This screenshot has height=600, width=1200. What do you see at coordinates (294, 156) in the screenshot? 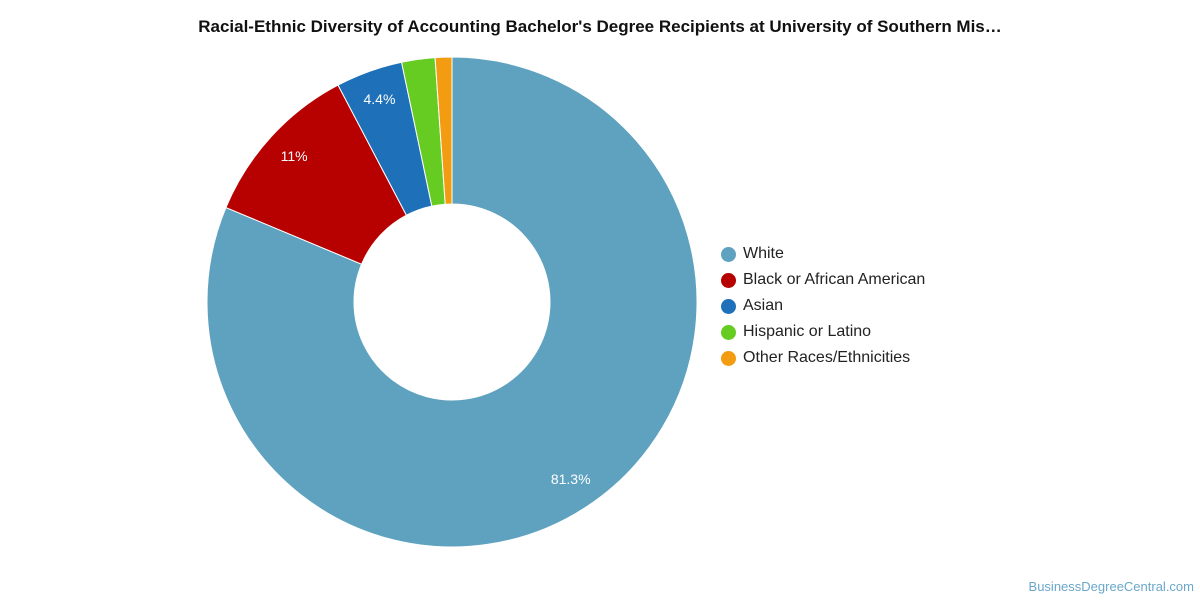
I see `data-label-black-or-african-american: 11%` at bounding box center [294, 156].